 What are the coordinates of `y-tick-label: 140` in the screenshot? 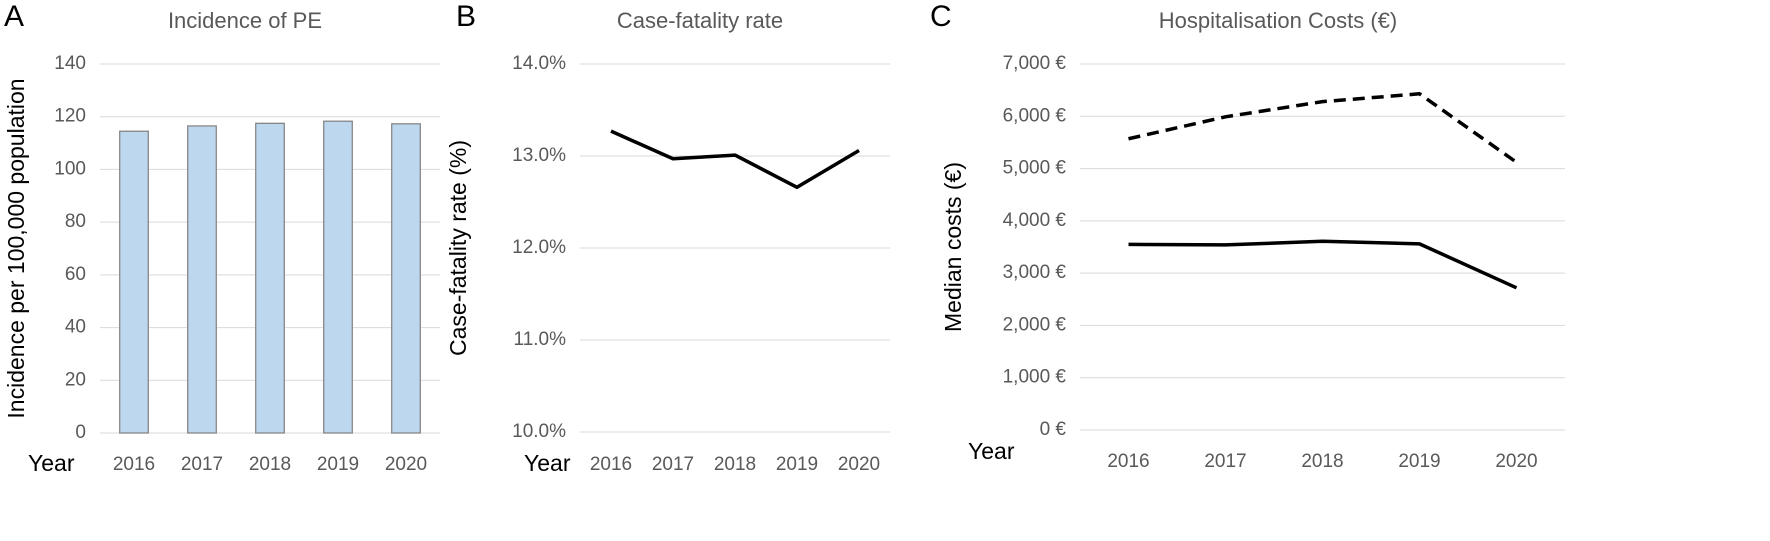 It's located at (70, 63).